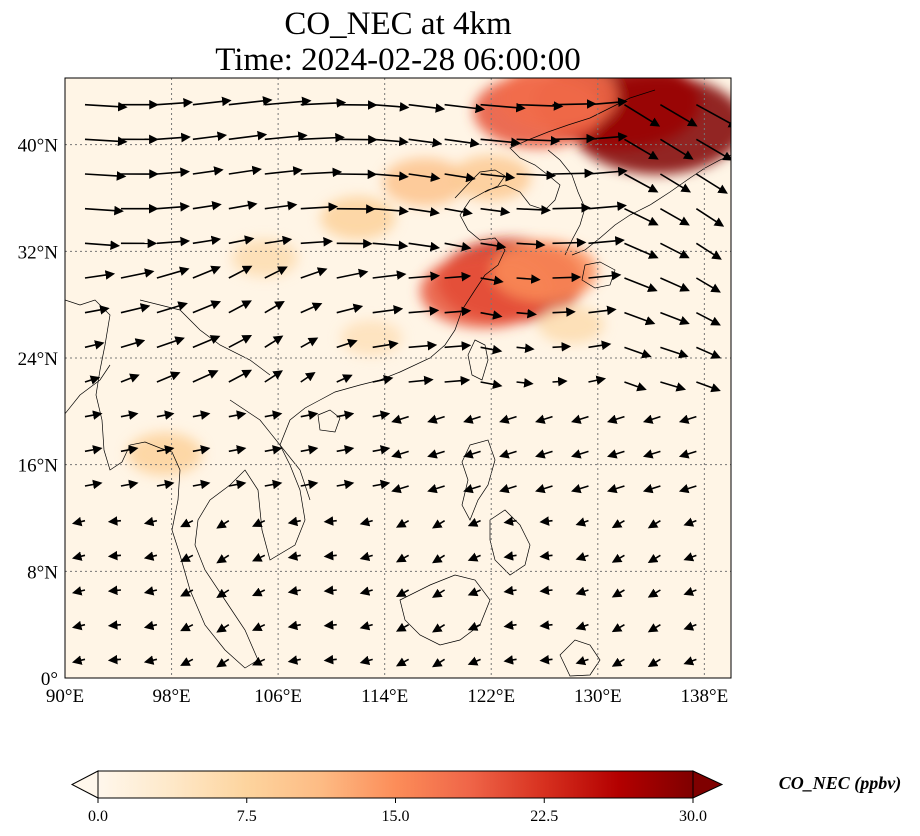  Describe the element at coordinates (98, 816) in the screenshot. I see `colorbar-tick-label: 0.0` at that location.